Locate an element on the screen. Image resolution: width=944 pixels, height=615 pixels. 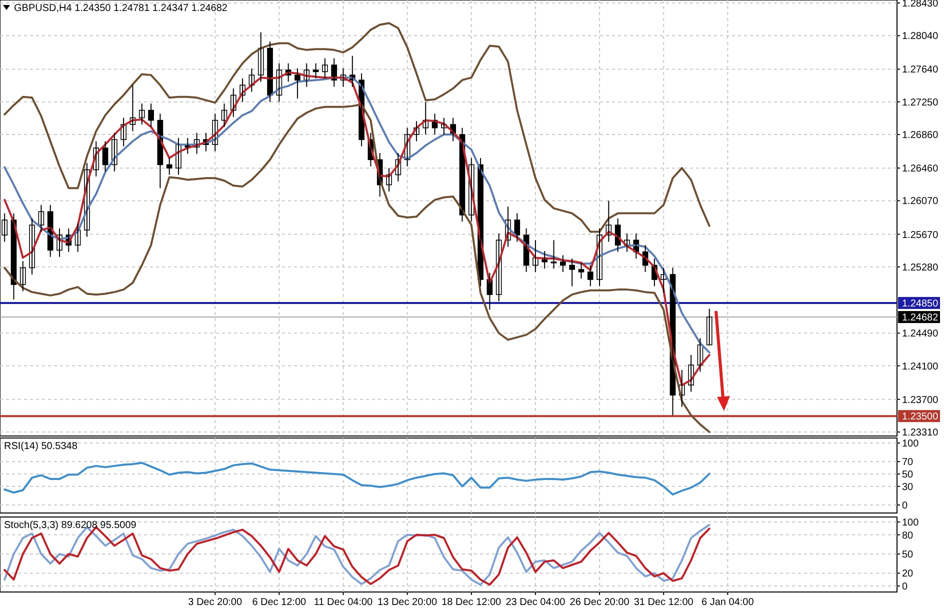
x-tick-label: 6 Jan 04:00 is located at coordinates (728, 602).